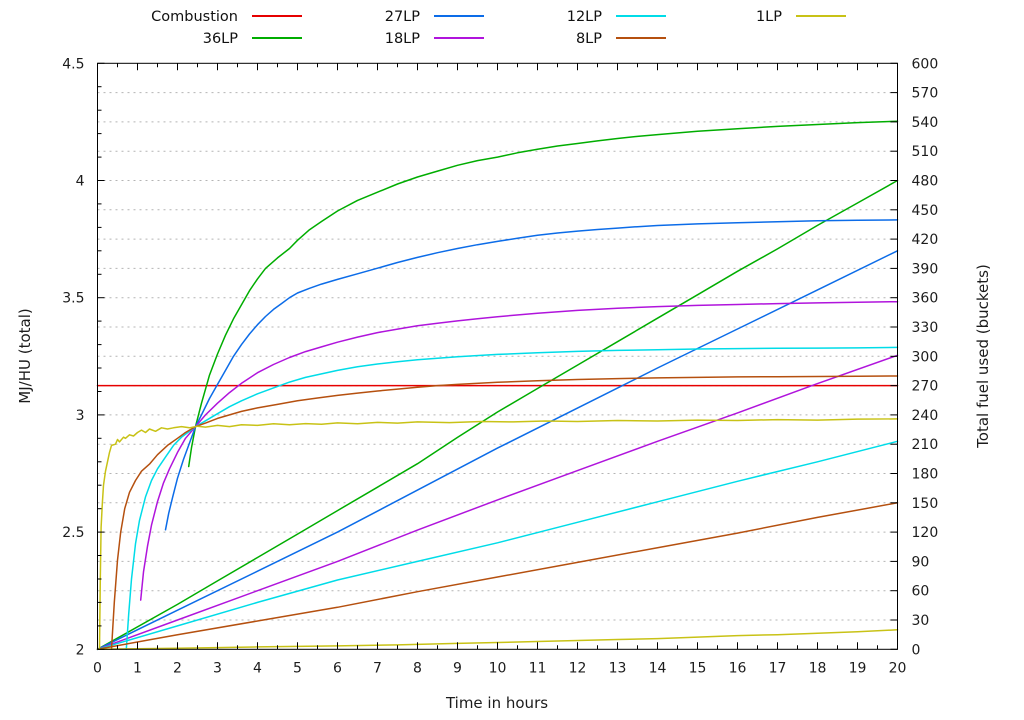 The height and width of the screenshot is (720, 1024). I want to click on y-right-tick-label: 90, so click(921, 562).